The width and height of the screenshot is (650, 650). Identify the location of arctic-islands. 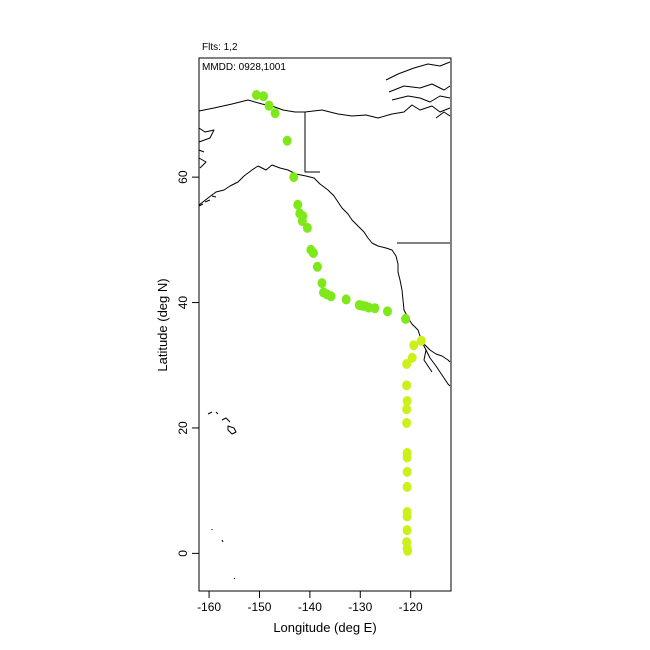
(418, 90).